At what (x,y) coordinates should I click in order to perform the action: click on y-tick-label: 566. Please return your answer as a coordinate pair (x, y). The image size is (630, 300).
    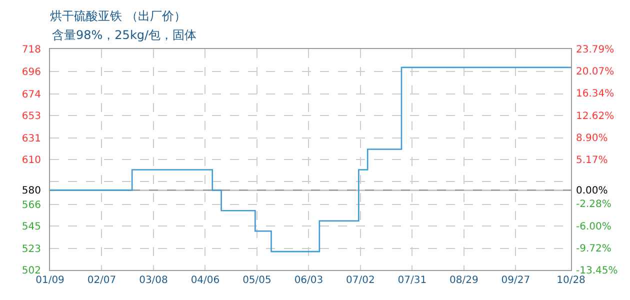
    Looking at the image, I should click on (31, 206).